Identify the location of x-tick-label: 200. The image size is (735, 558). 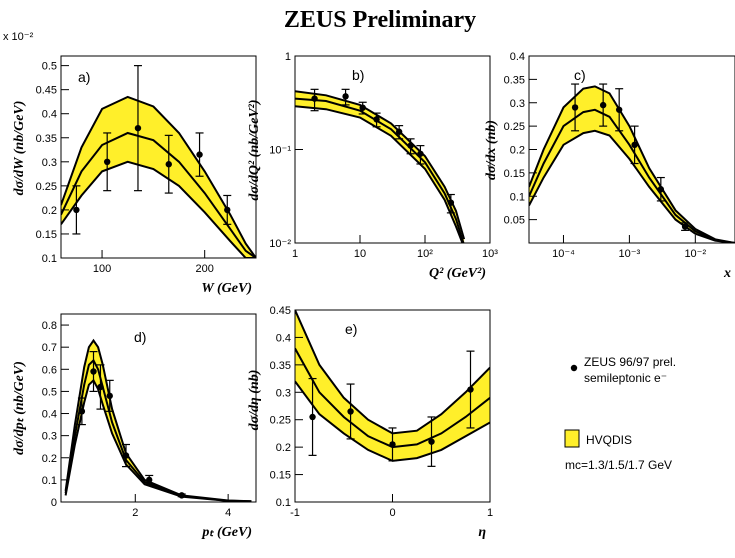
(205, 269).